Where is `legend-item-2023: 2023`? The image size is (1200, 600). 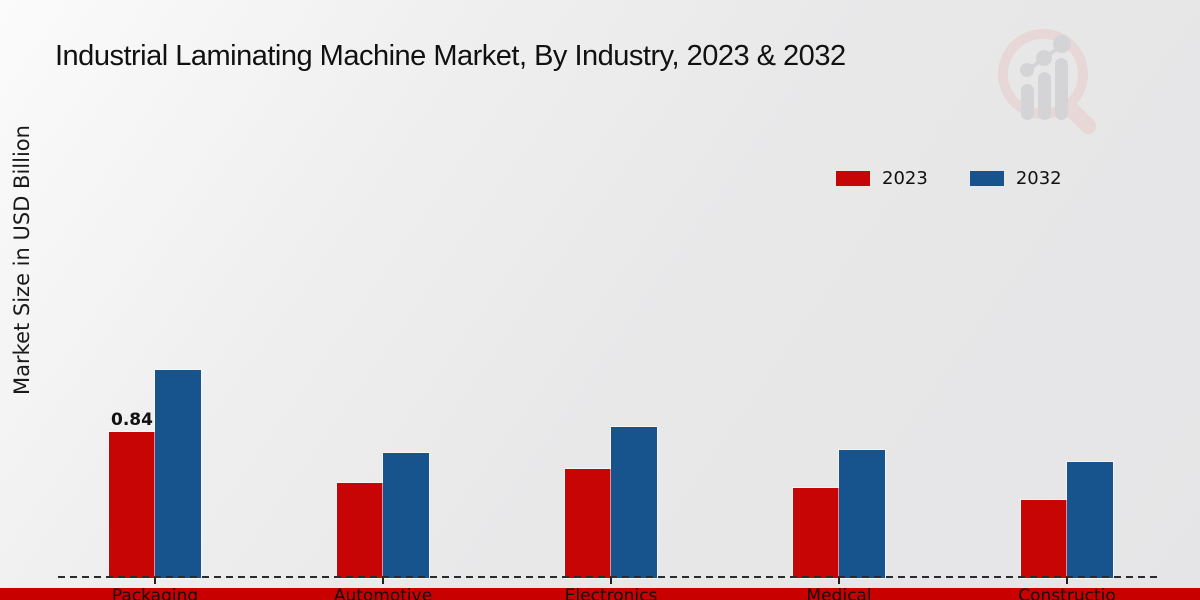
legend-item-2023: 2023 is located at coordinates (882, 178).